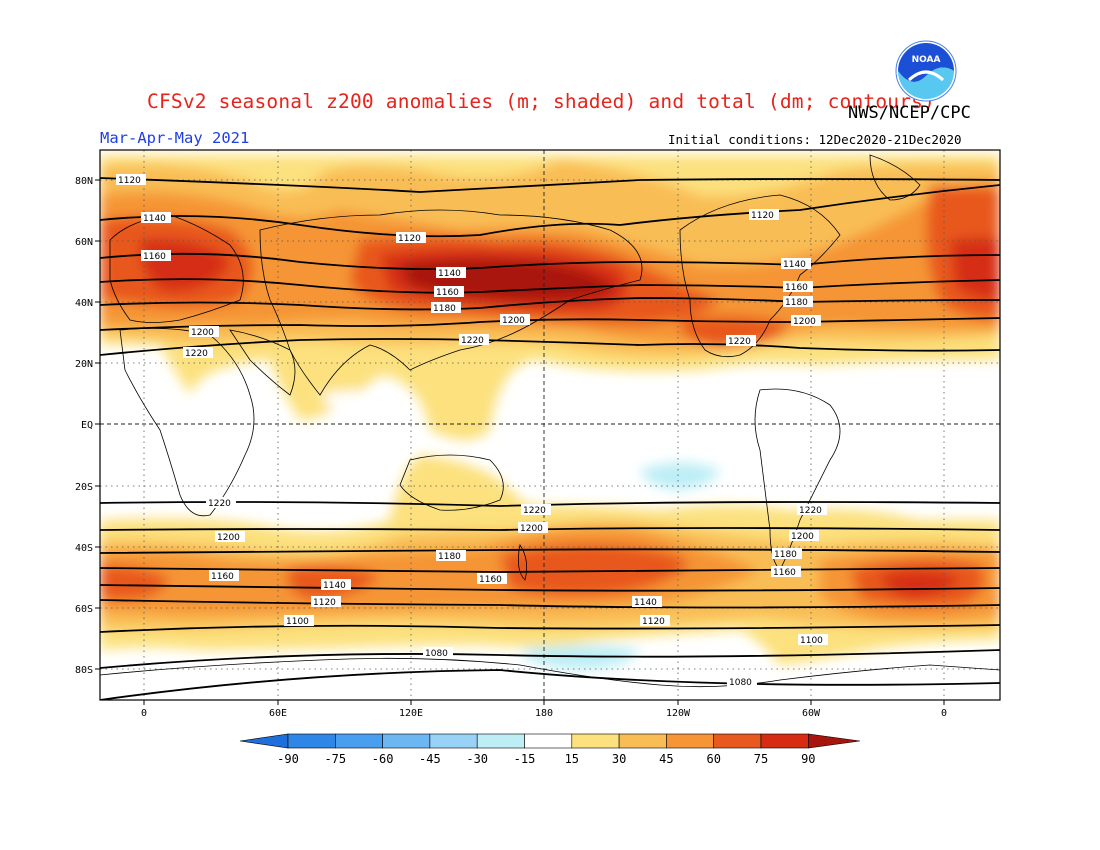  Describe the element at coordinates (926, 60) in the screenshot. I see `svg-text: NOAA` at that location.